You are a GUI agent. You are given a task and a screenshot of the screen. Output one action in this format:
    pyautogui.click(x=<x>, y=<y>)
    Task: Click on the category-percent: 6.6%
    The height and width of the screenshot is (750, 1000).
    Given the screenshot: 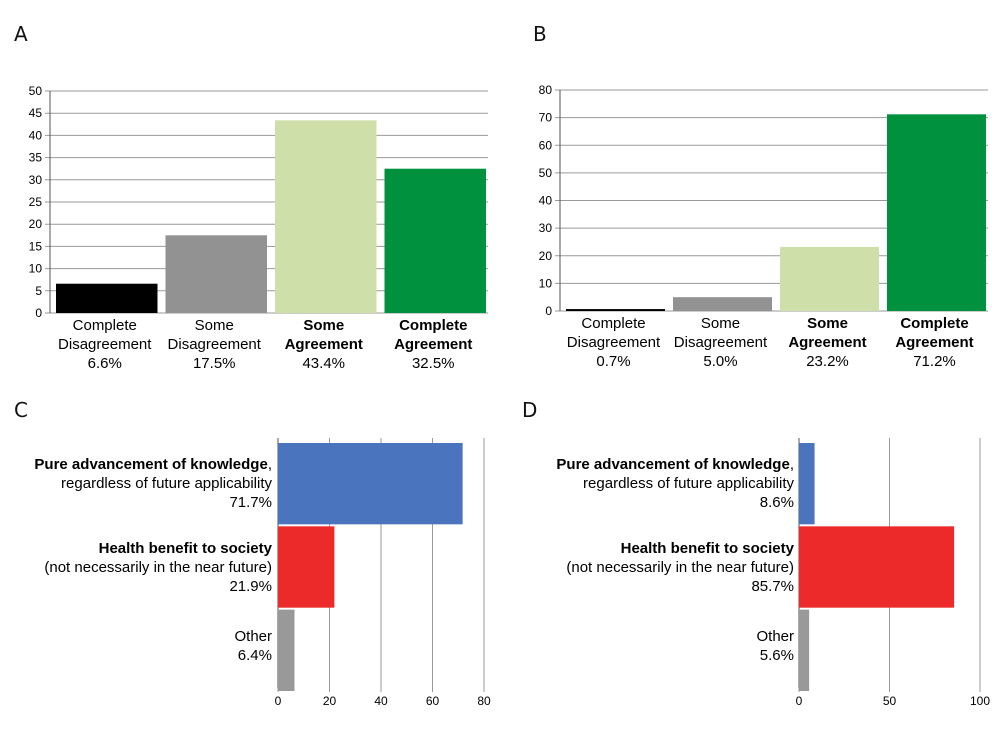 What is the action you would take?
    pyautogui.click(x=104, y=363)
    